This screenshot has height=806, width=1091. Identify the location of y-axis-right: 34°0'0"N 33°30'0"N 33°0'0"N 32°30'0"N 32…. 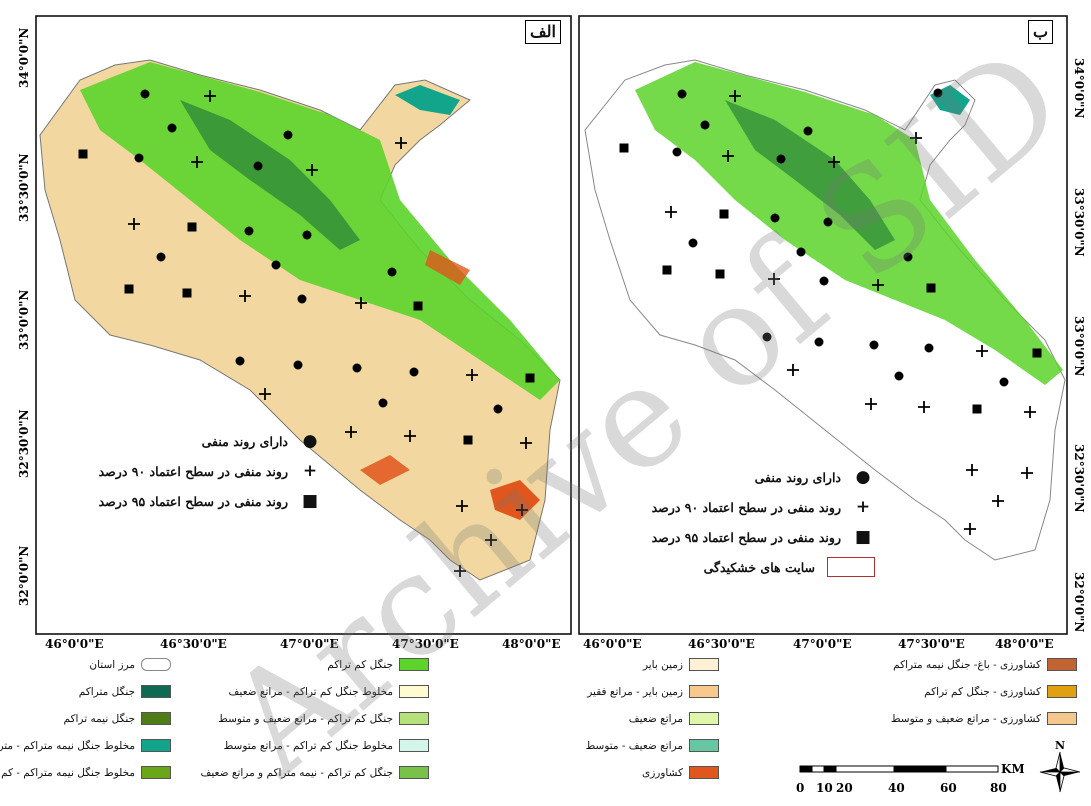
(1079, 345).